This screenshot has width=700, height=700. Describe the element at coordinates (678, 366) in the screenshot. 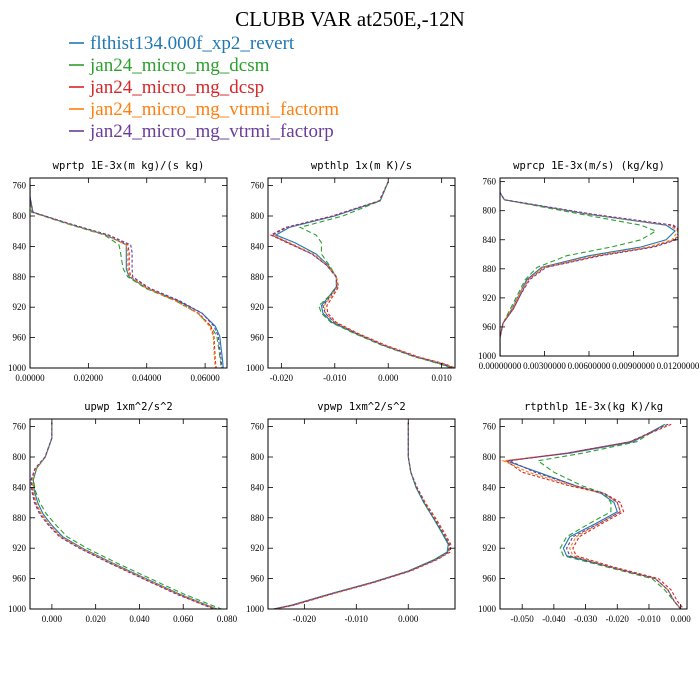

I see `x-tick-label: 0.01200000` at that location.